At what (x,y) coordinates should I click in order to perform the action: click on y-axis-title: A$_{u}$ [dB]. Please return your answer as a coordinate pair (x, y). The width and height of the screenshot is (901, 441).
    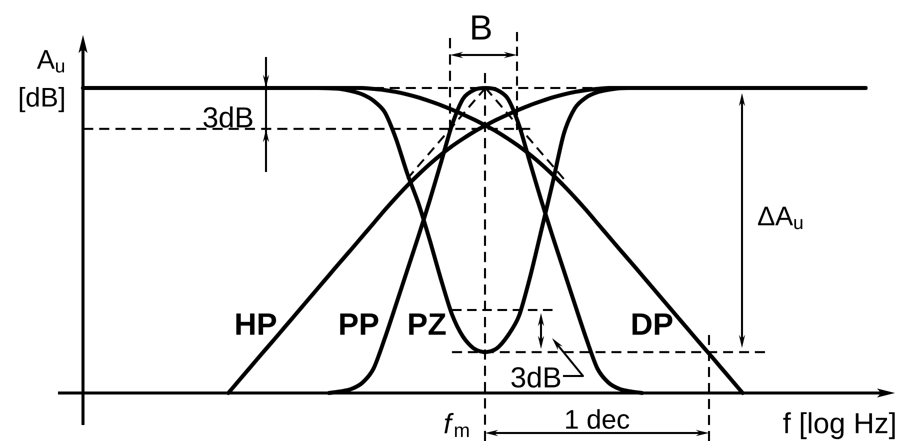
    Looking at the image, I should click on (42, 81).